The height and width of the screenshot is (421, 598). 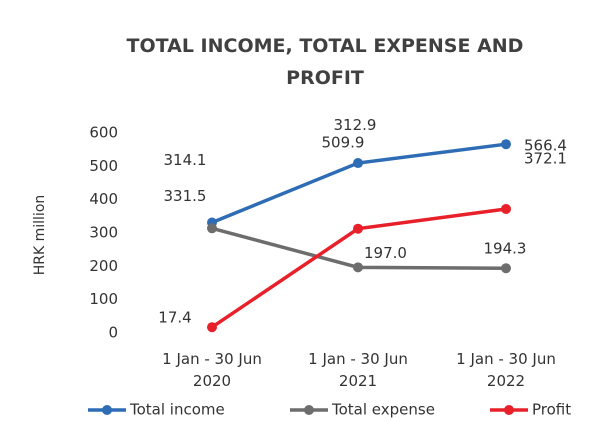 I want to click on y-tick-label: 100, so click(x=103, y=299).